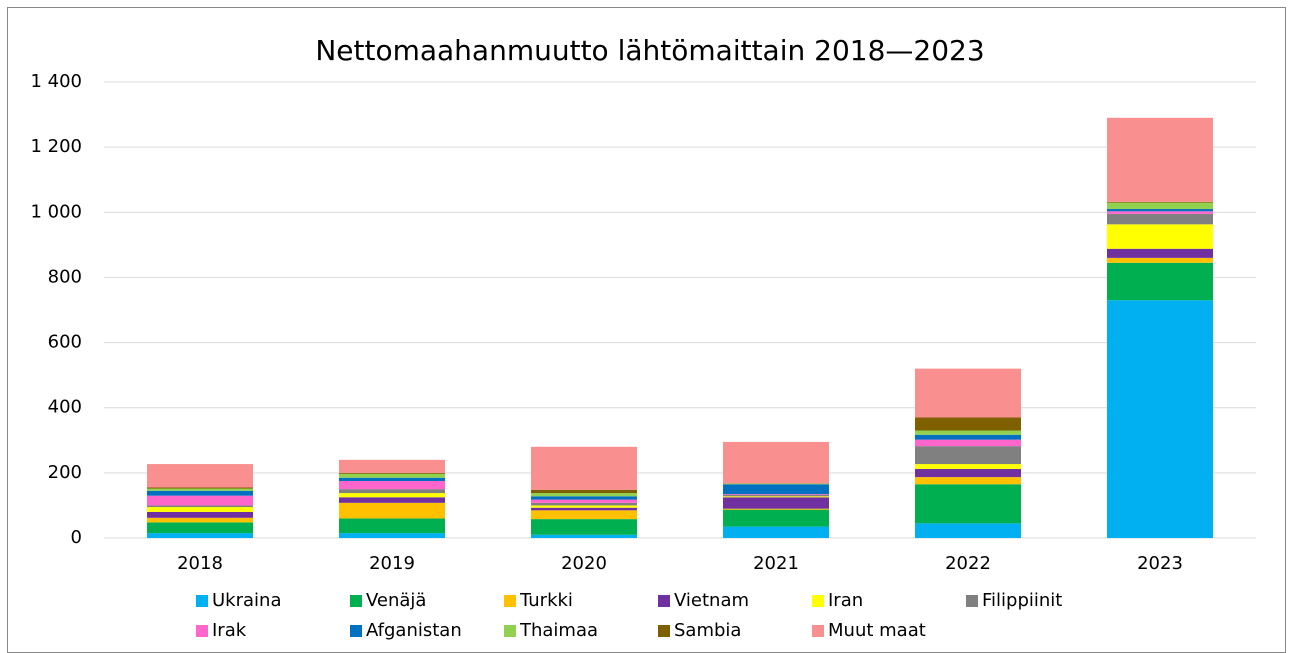 The image size is (1293, 653). Describe the element at coordinates (1160, 563) in the screenshot. I see `x-tick-label: 2023` at that location.